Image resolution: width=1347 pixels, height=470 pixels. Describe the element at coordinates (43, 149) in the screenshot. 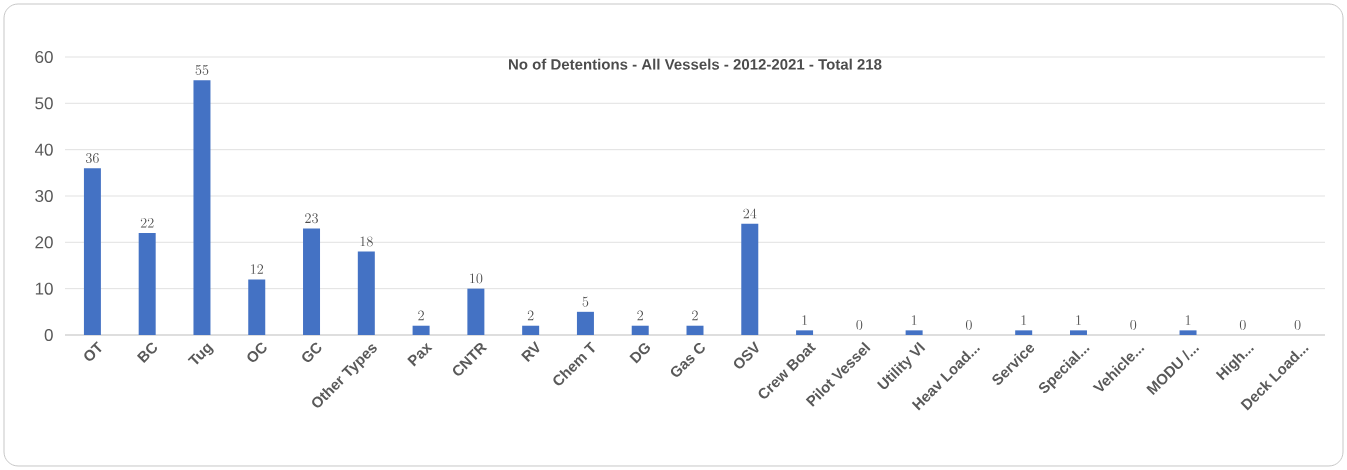

I see `y-tick-label: 40` at that location.